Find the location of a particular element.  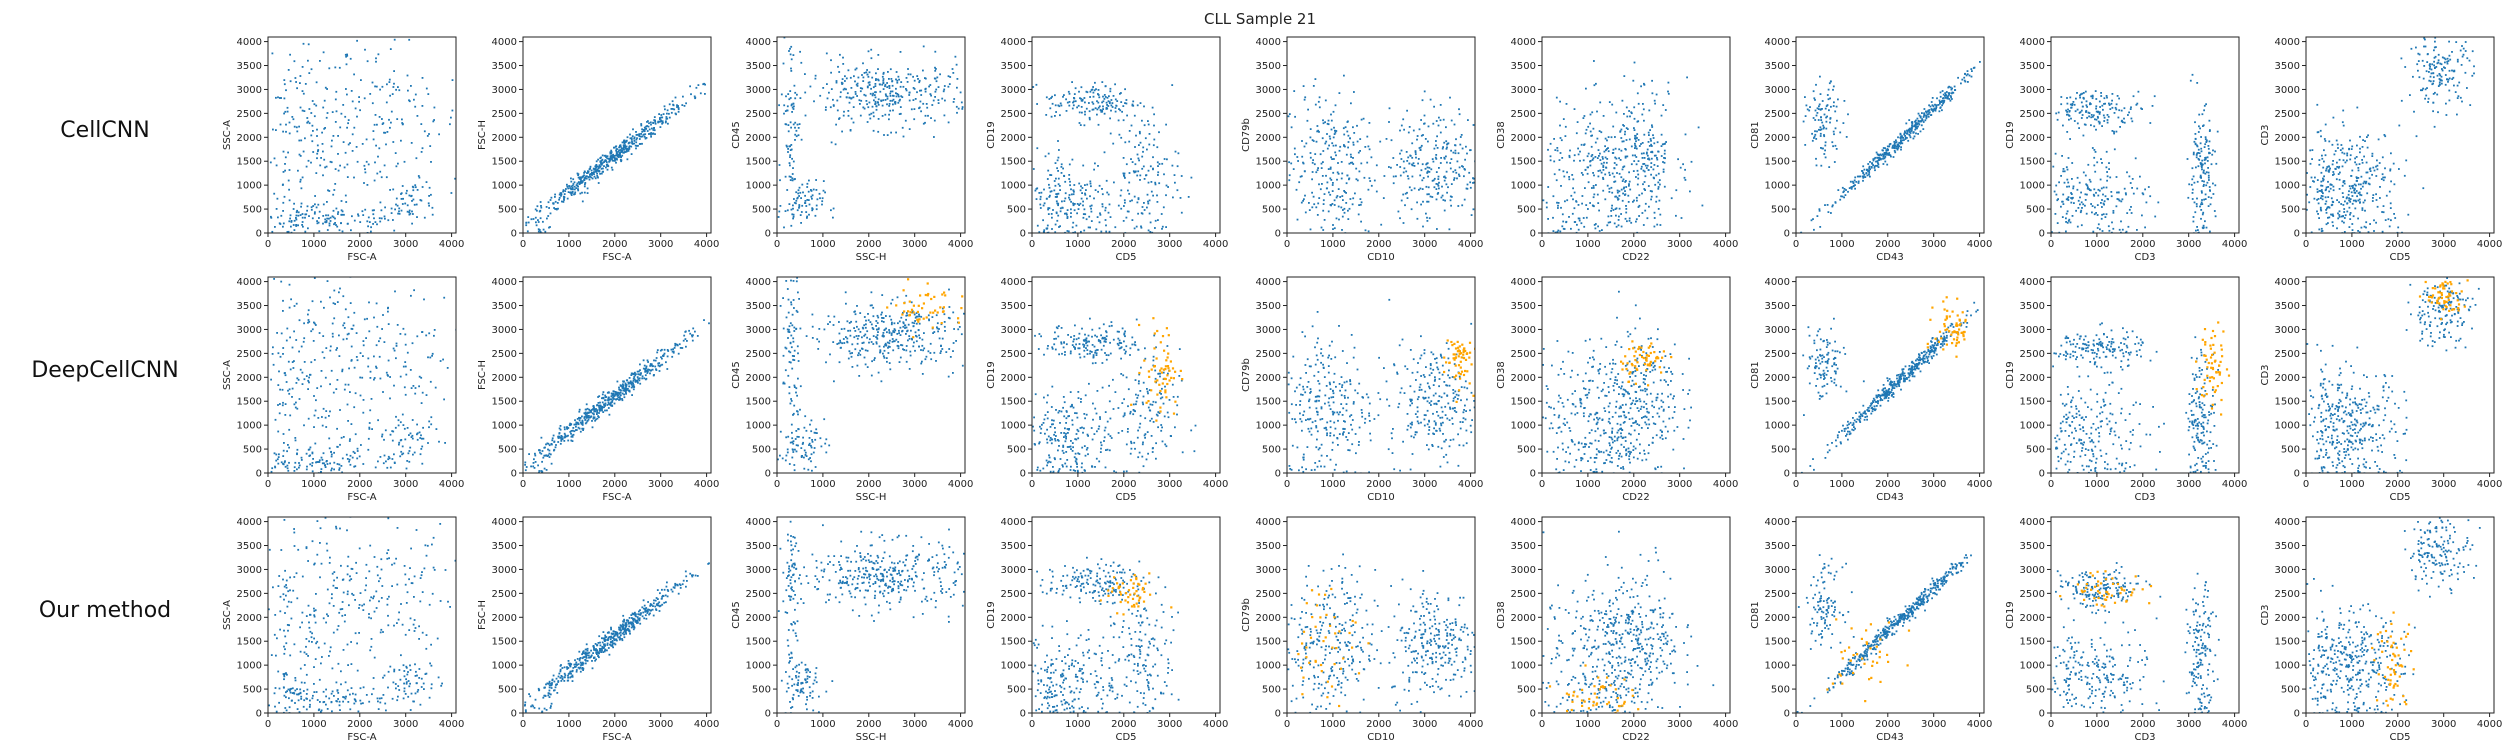

x-axis-label: SSC-H is located at coordinates (871, 257).